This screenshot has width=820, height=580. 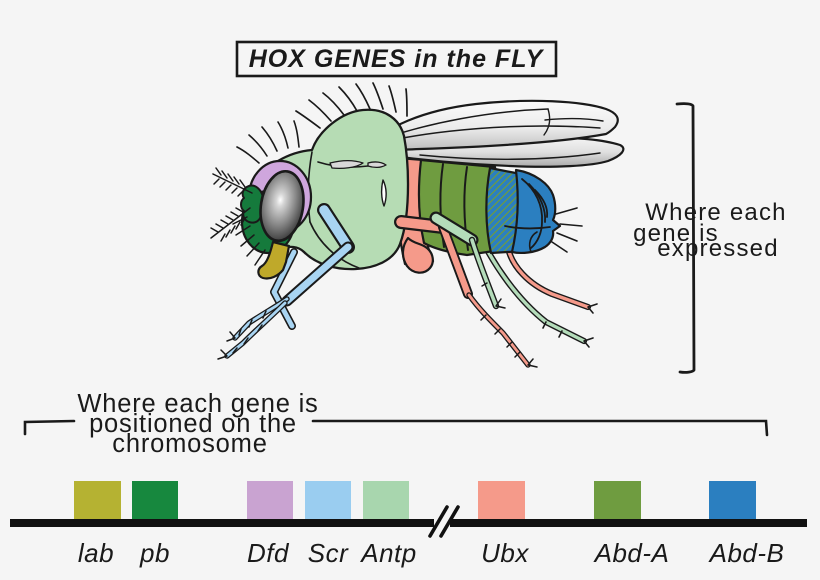 I want to click on svg-text: Where each gene is, so click(x=197, y=404).